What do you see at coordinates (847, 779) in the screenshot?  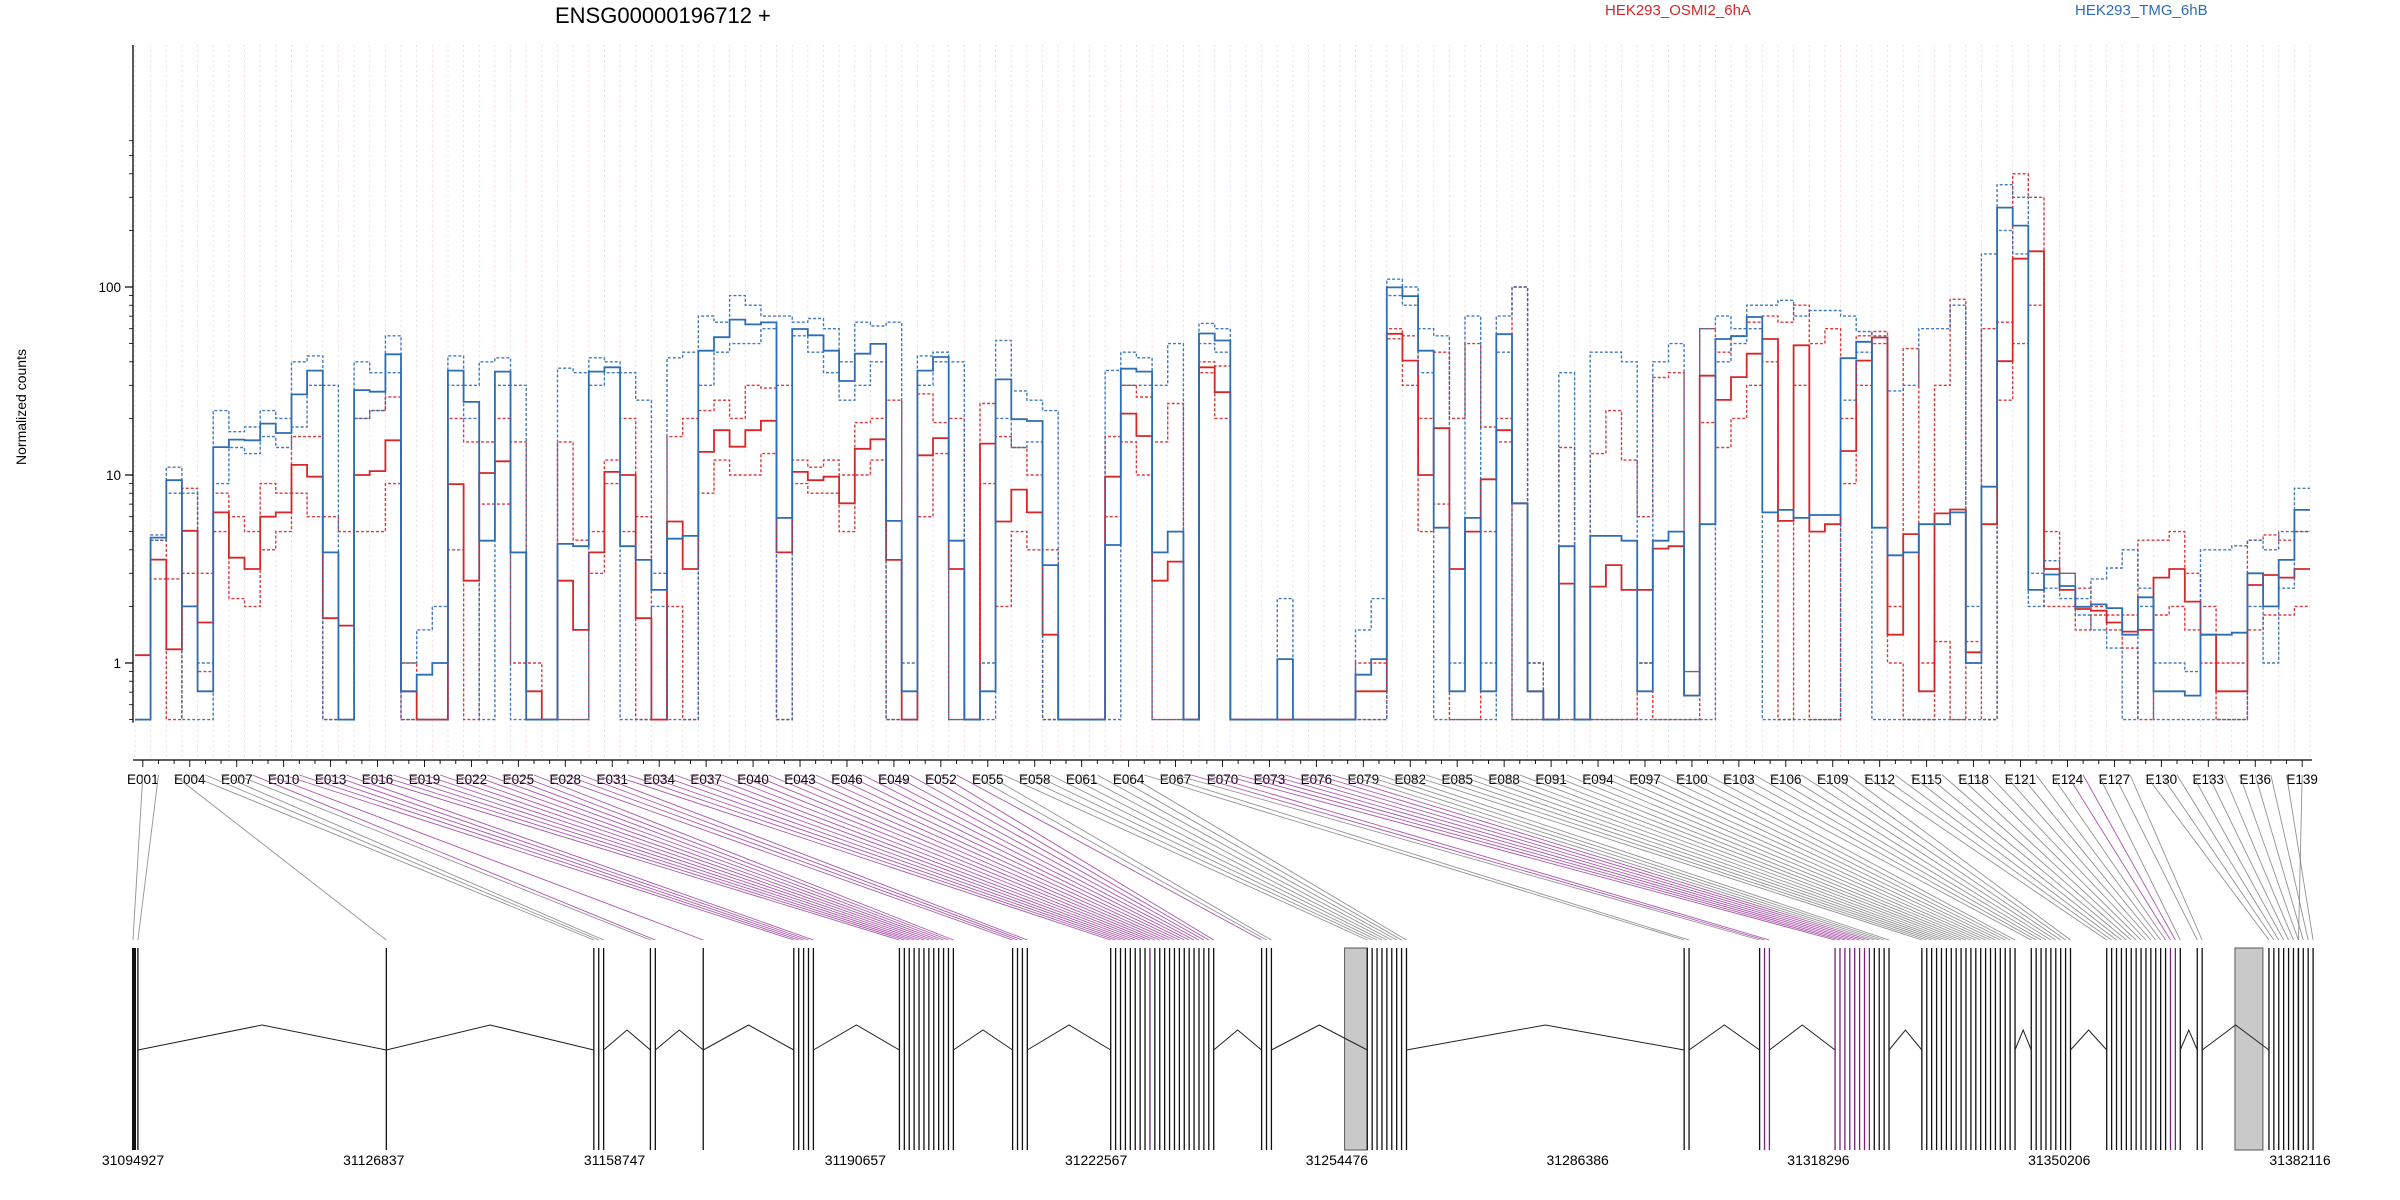 I see `x-tick-label: E046` at bounding box center [847, 779].